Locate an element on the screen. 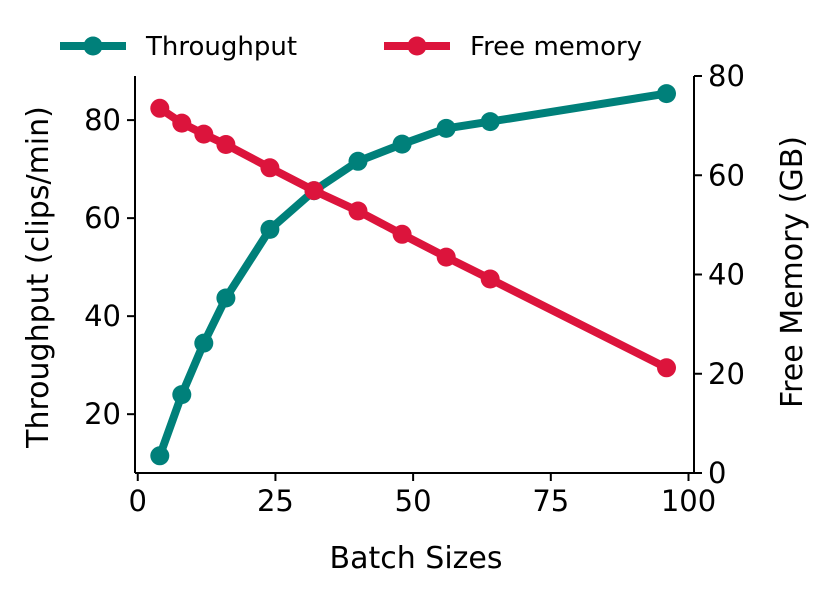  x-tick-label: 75 is located at coordinates (550, 501).